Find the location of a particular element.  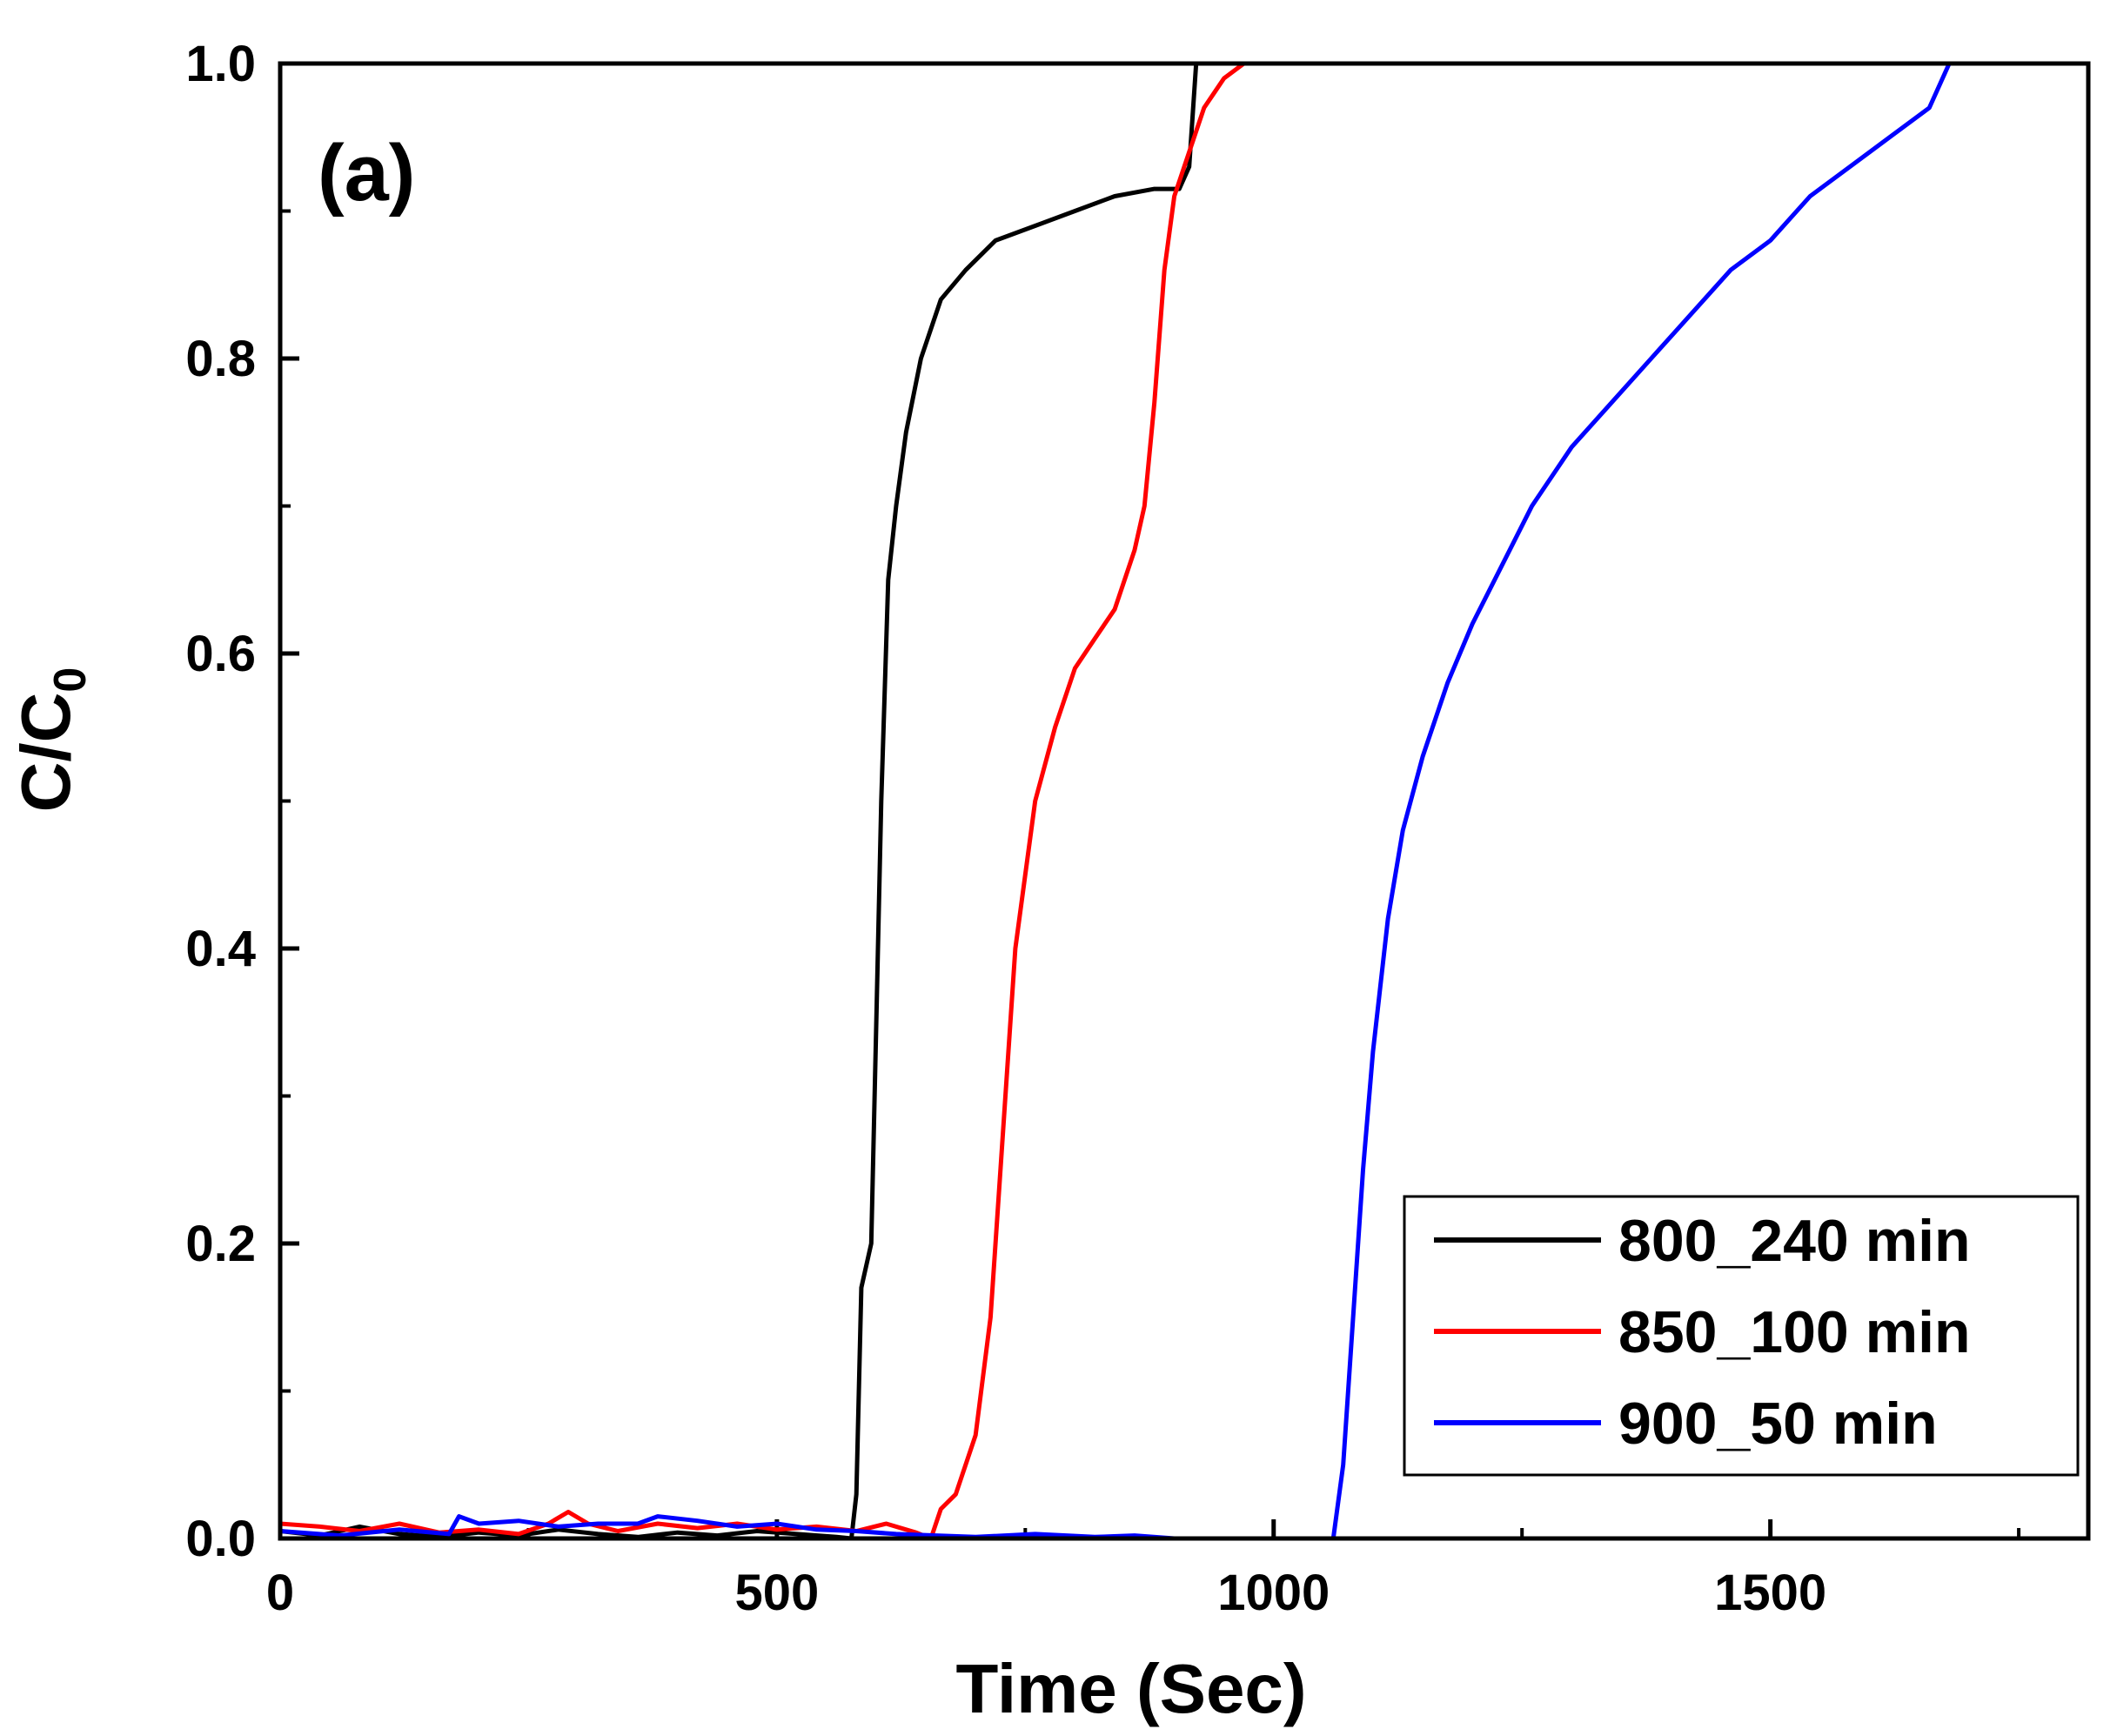

y-axis-title: C/C0 is located at coordinates (51, 740).